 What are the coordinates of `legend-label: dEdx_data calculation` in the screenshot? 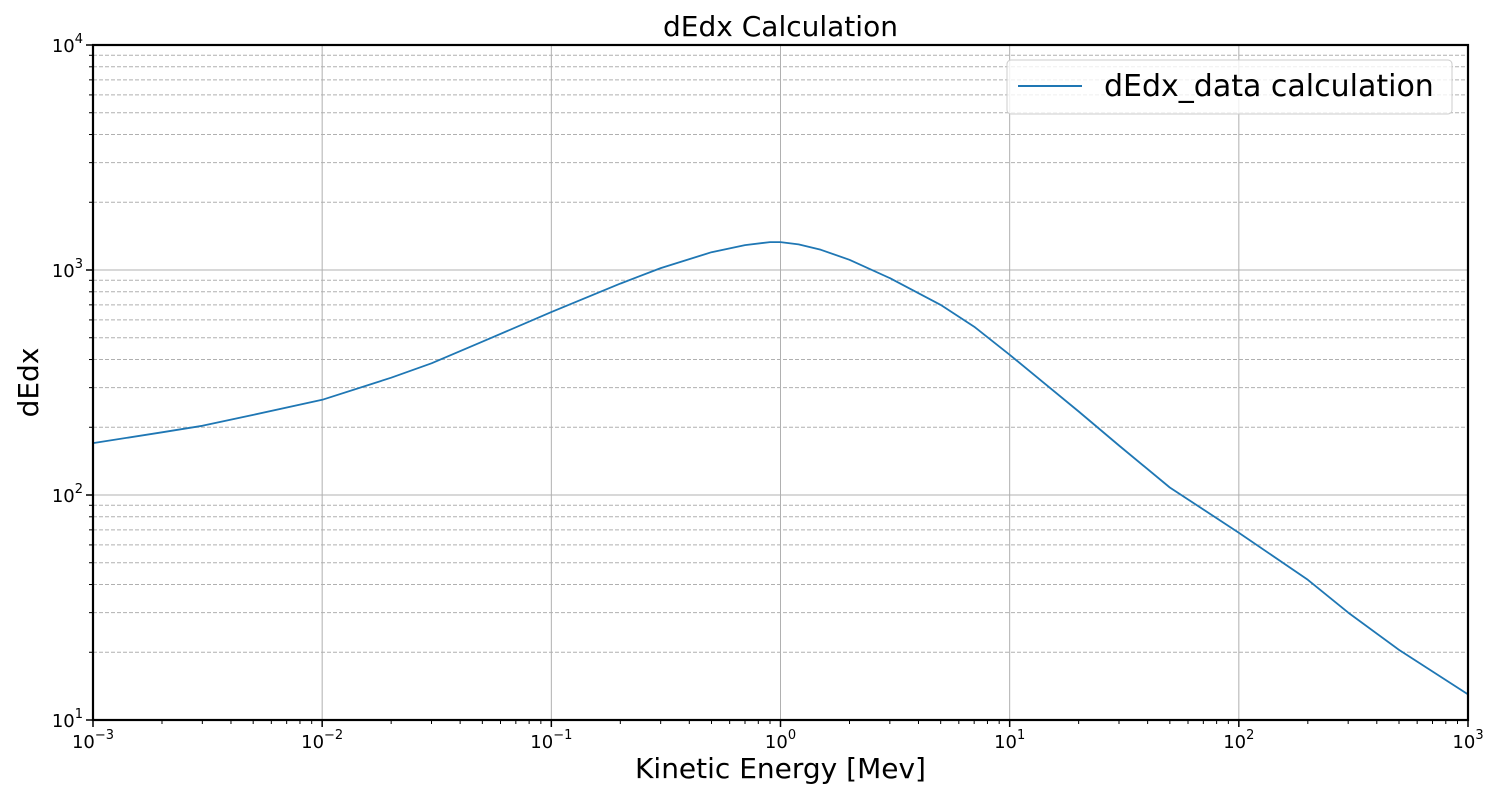 It's located at (1269, 86).